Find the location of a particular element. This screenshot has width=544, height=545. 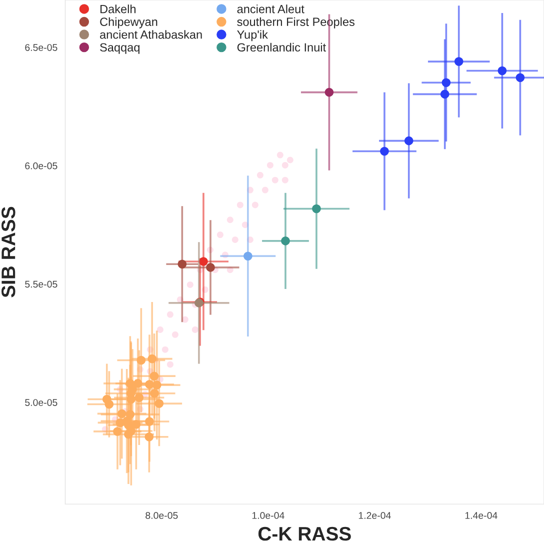

y-tick-label: 5.0e-05 is located at coordinates (41, 402).